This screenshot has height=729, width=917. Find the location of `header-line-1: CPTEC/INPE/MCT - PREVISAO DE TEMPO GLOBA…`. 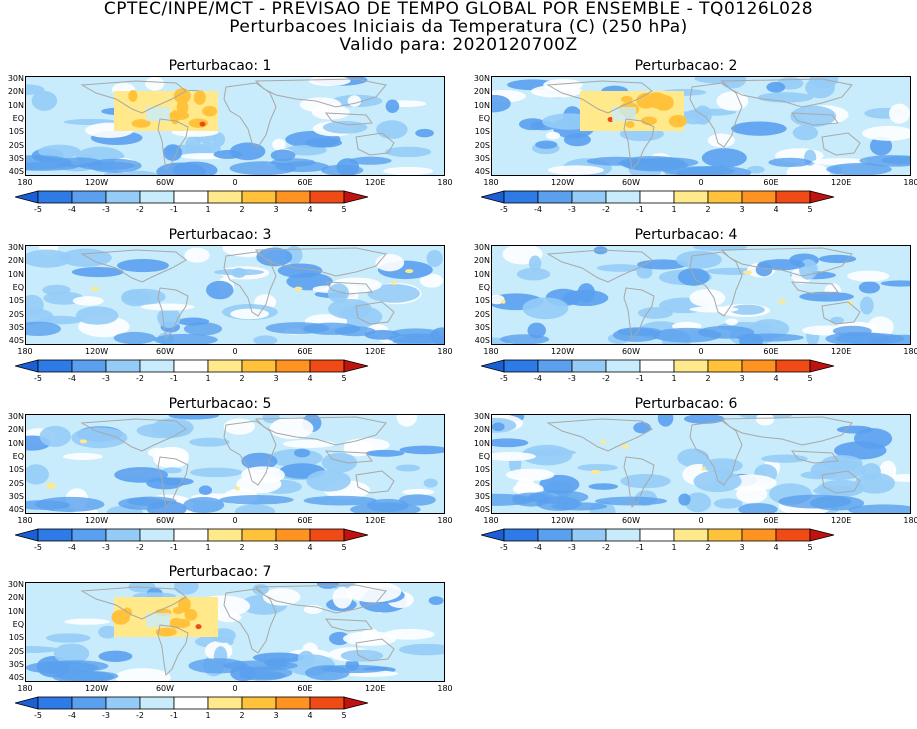

header-line-1: CPTEC/INPE/MCT - PREVISAO DE TEMPO GLOBA… is located at coordinates (458, 9).